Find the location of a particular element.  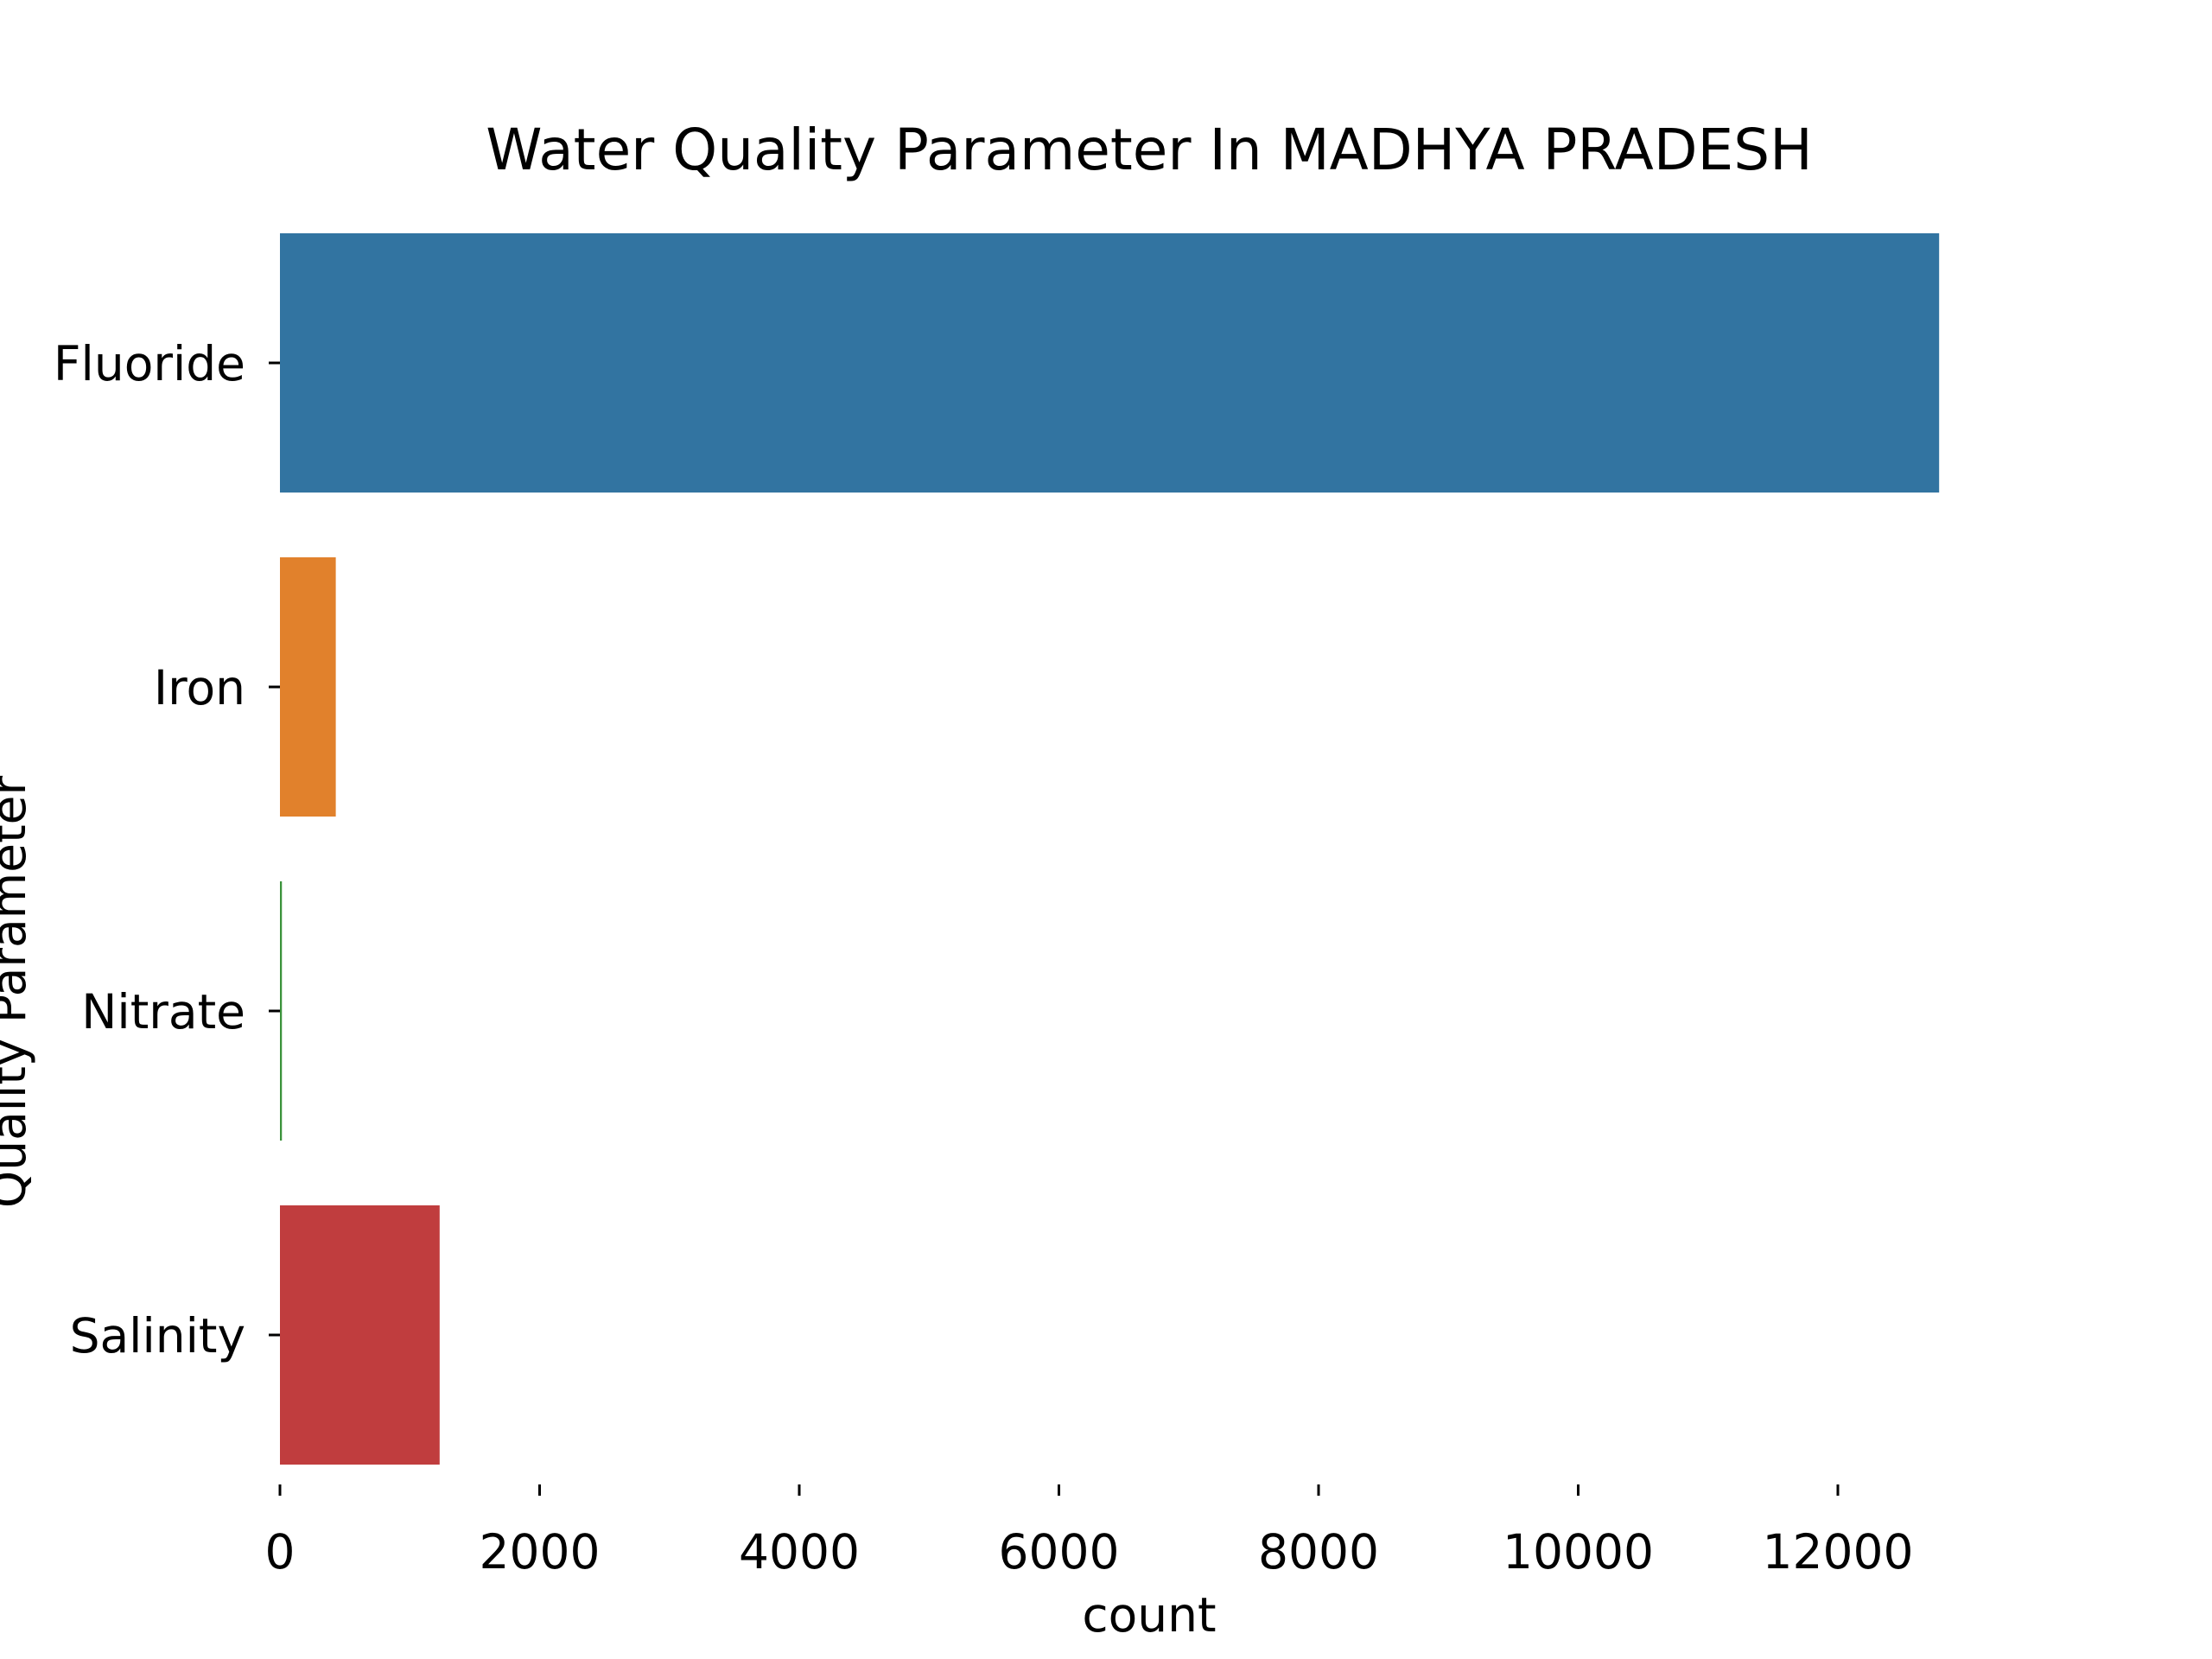

y-tick-label: Nitrate is located at coordinates (163, 1011).